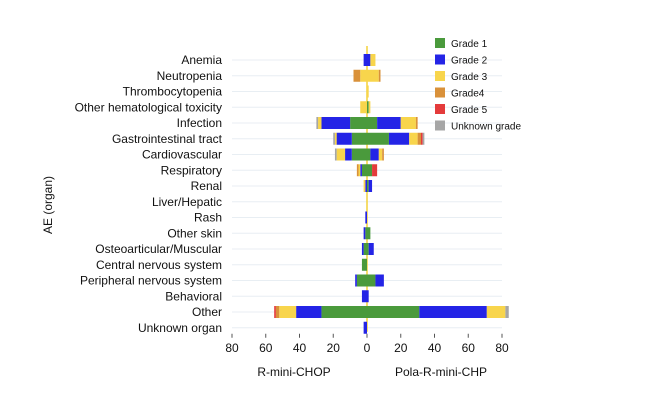 This screenshot has width=661, height=401. I want to click on x-tick-label: 20, so click(334, 348).